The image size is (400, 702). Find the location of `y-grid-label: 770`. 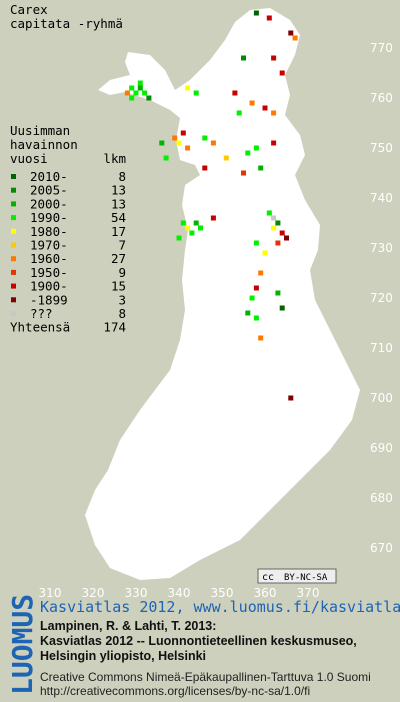

y-grid-label: 770 is located at coordinates (381, 48).